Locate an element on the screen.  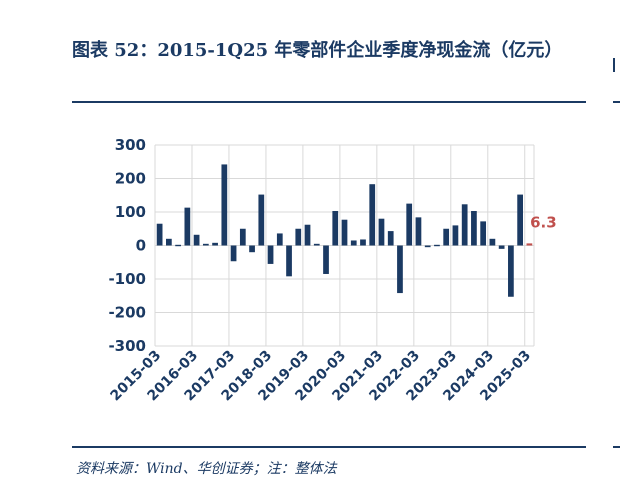
data-labels: 6.3 is located at coordinates (543, 222).